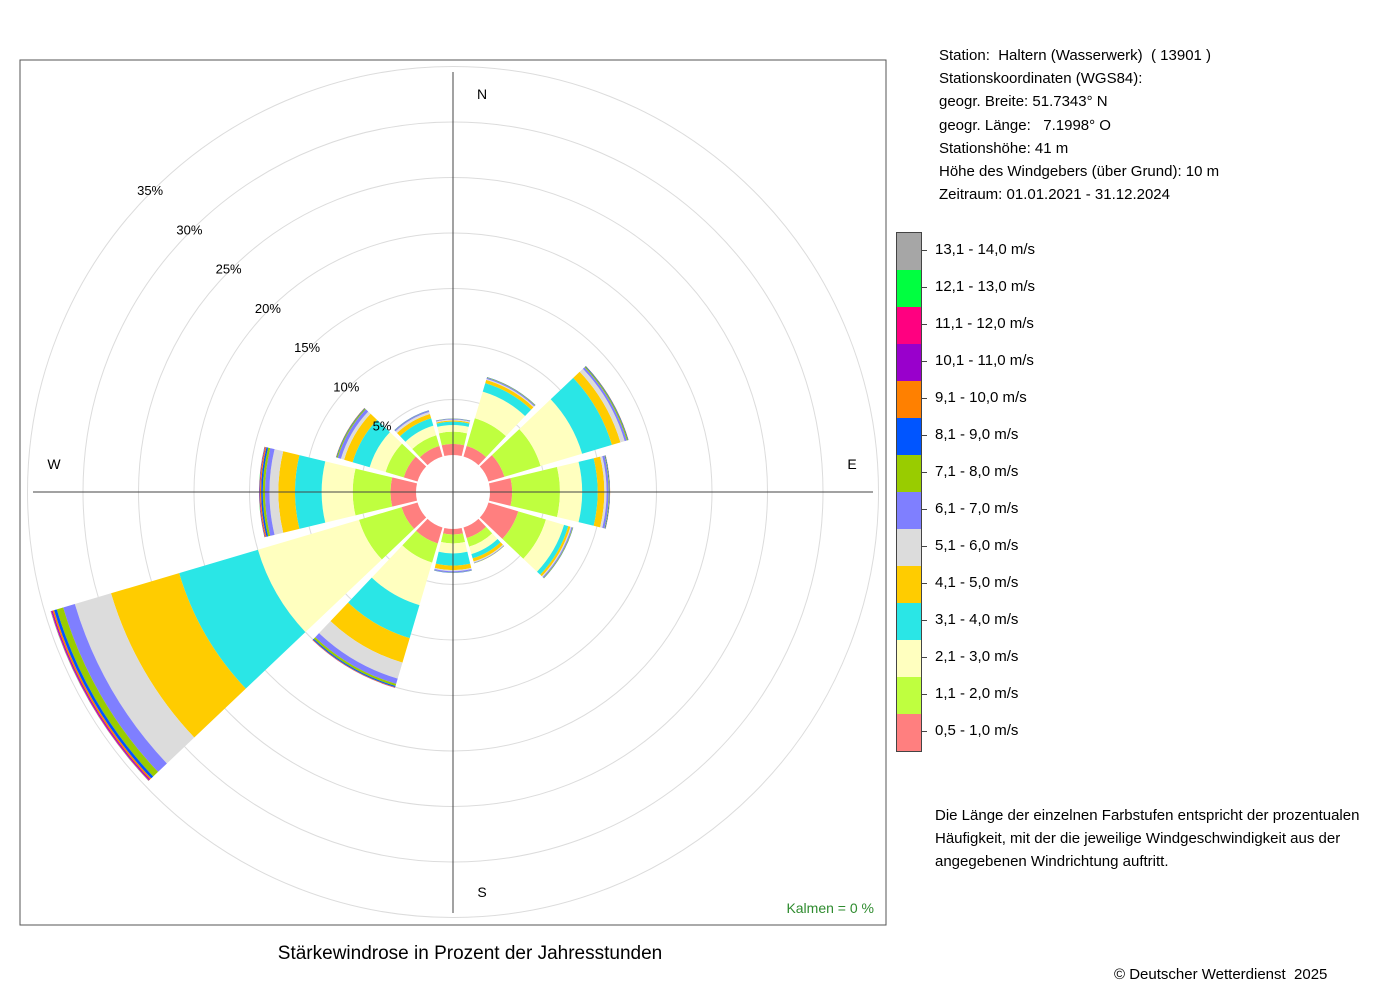  Describe the element at coordinates (981, 397) in the screenshot. I see `legend-label: 9,1 - 10,0 m/s` at that location.